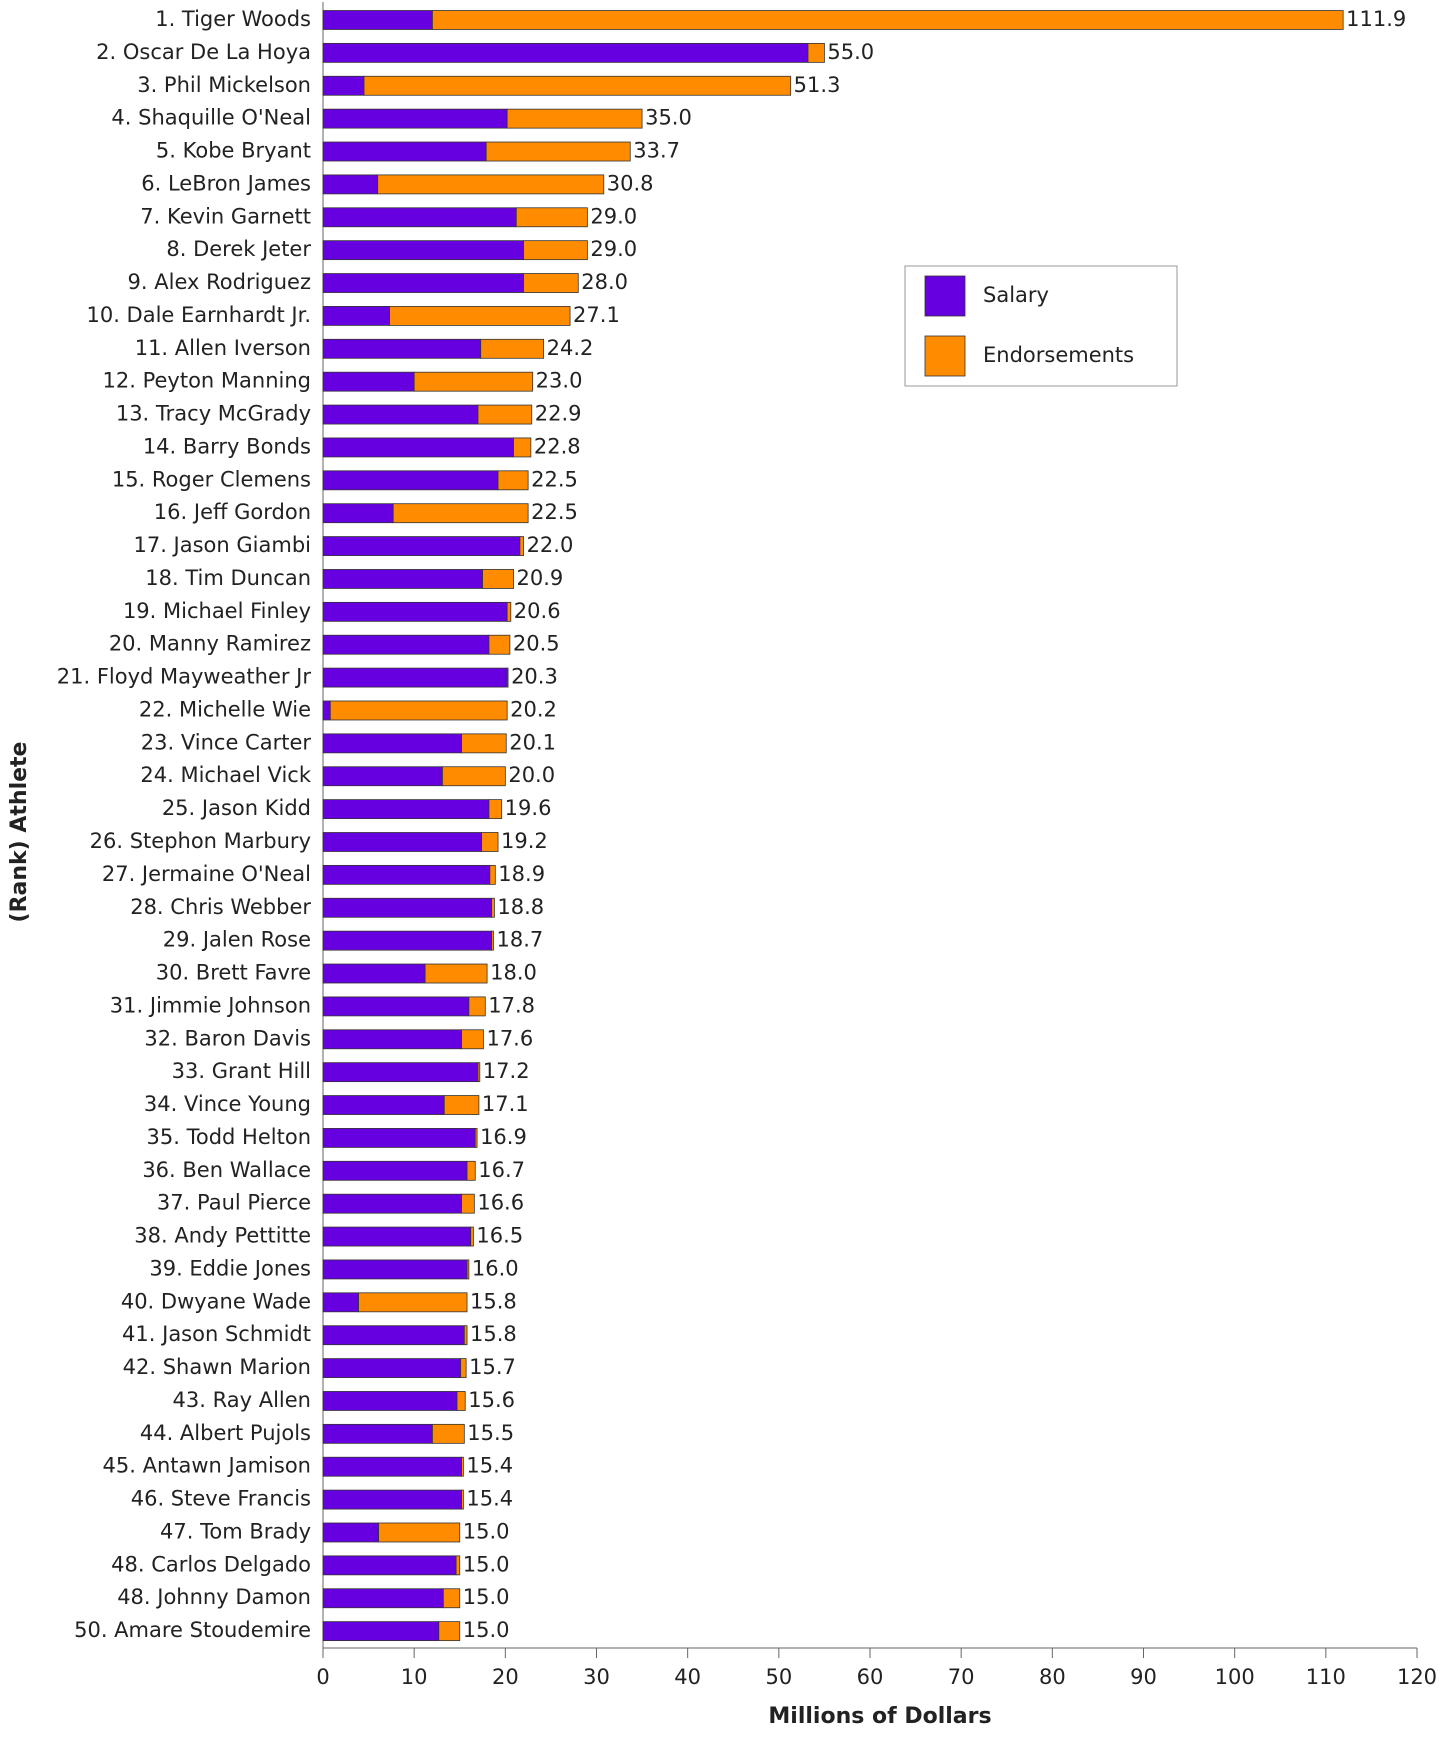 The width and height of the screenshot is (1442, 1740). I want to click on y-tick-label: 18. Tim Duncan, so click(228, 578).